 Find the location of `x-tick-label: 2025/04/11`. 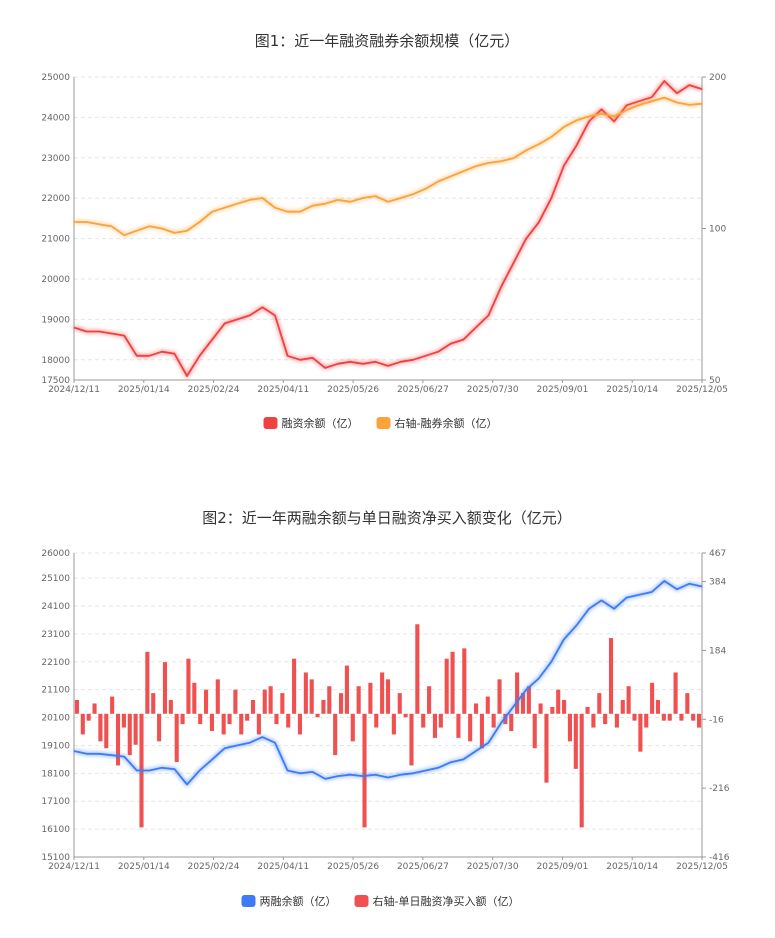

x-tick-label: 2025/04/11 is located at coordinates (283, 390).